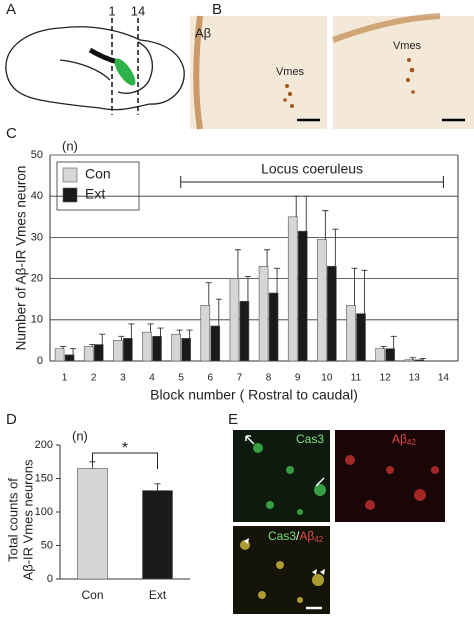  Describe the element at coordinates (217, 9) in the screenshot. I see `panel-label: B` at that location.